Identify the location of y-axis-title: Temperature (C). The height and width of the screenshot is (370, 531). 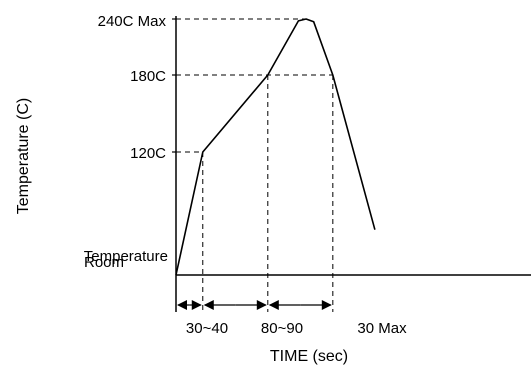
(23, 156).